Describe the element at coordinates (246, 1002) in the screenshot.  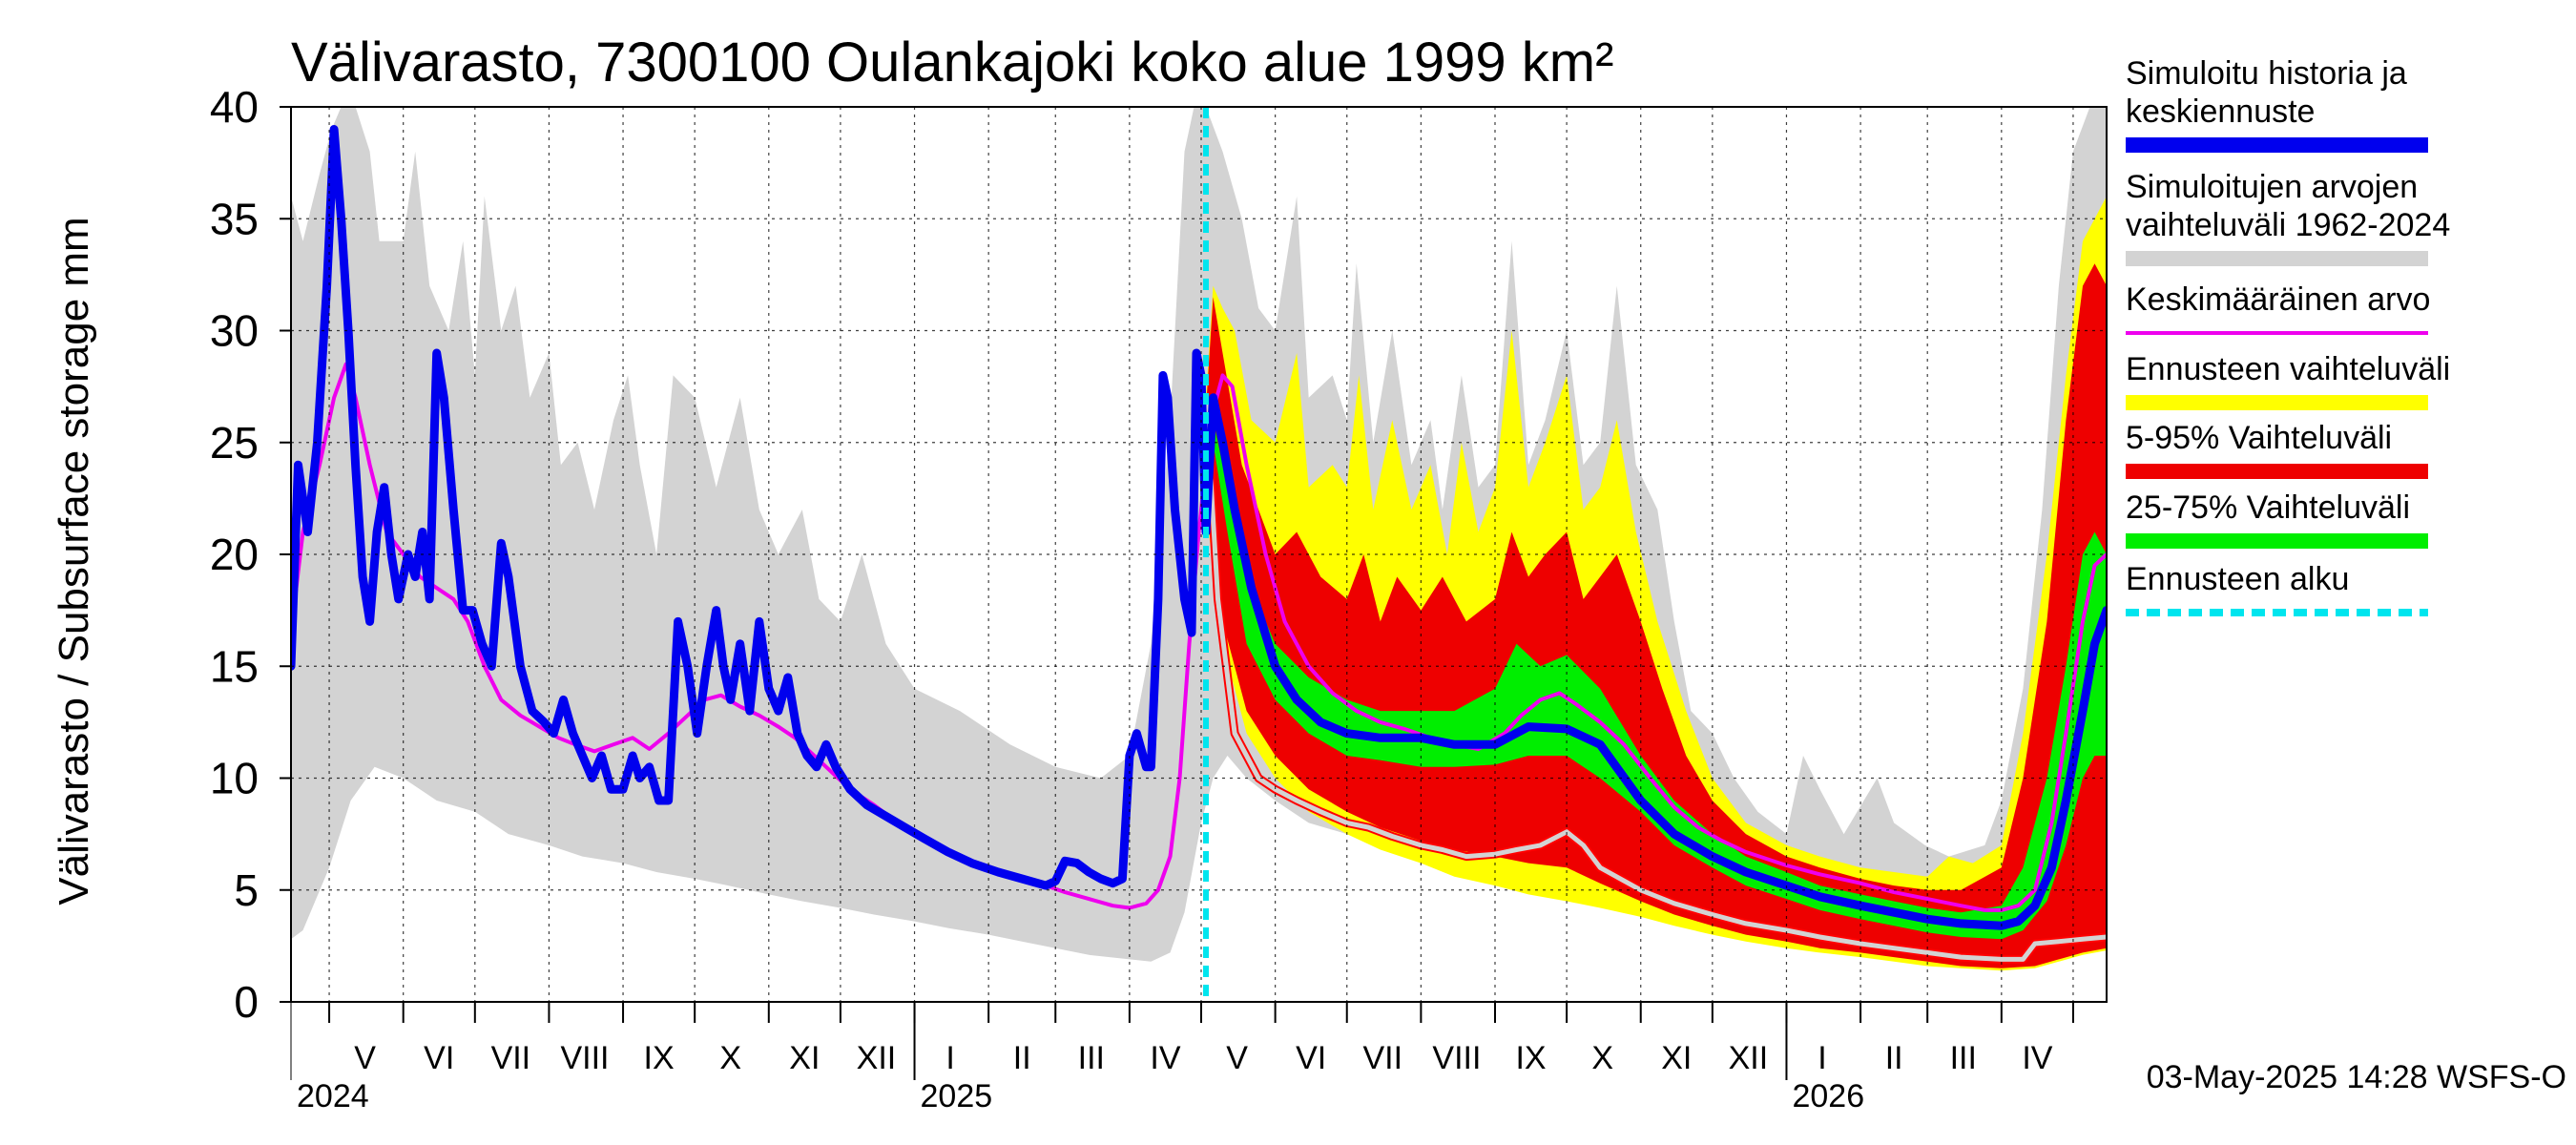
I see `y-tick-label: 0` at that location.